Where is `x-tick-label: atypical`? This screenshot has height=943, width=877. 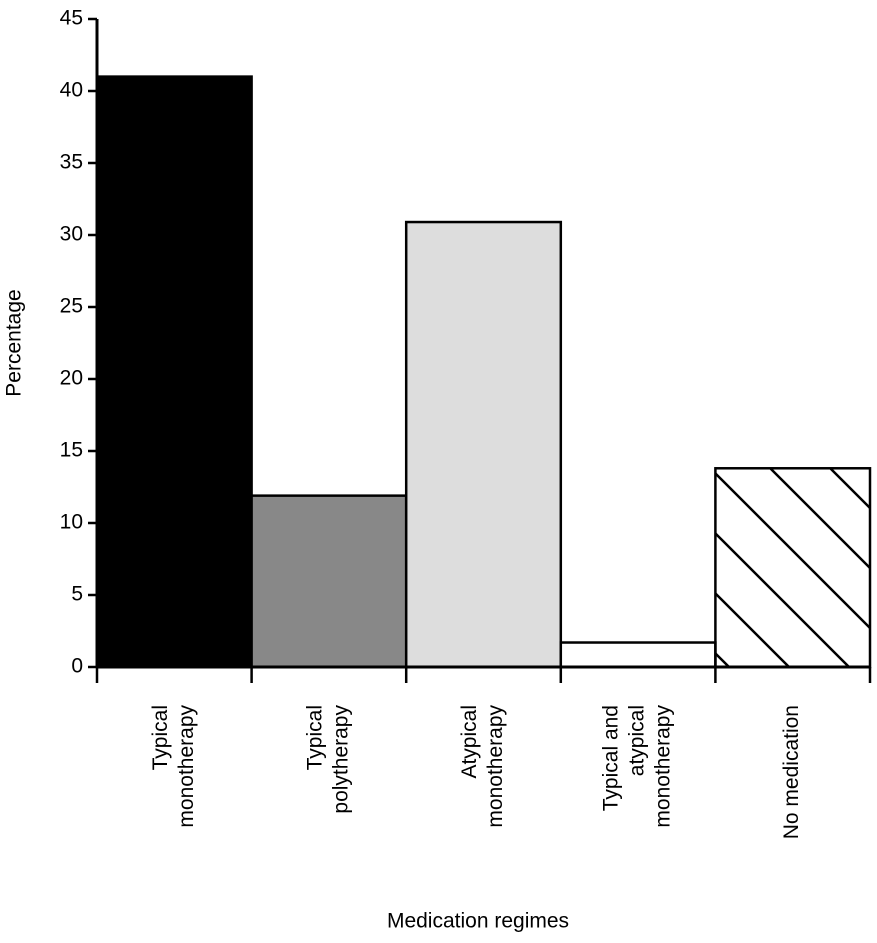 x-tick-label: atypical is located at coordinates (637, 740).